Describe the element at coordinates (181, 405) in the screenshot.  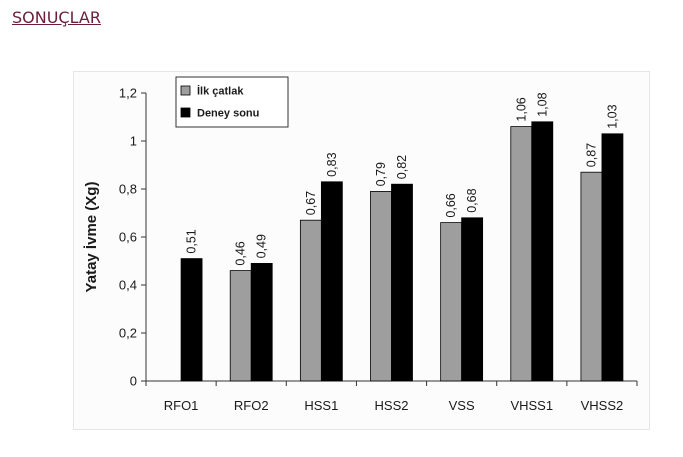
I see `x-category-label: RFO1` at that location.